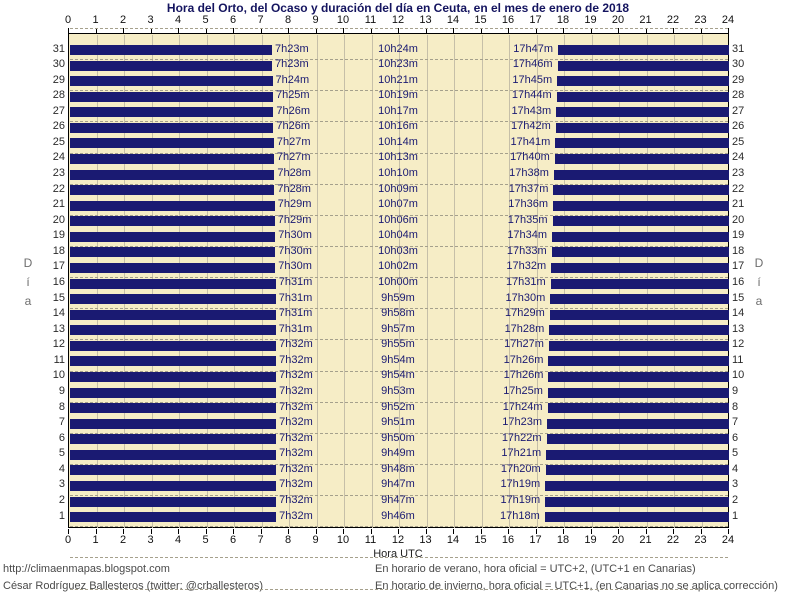  Describe the element at coordinates (58, 219) in the screenshot. I see `day-number-left: 20` at that location.